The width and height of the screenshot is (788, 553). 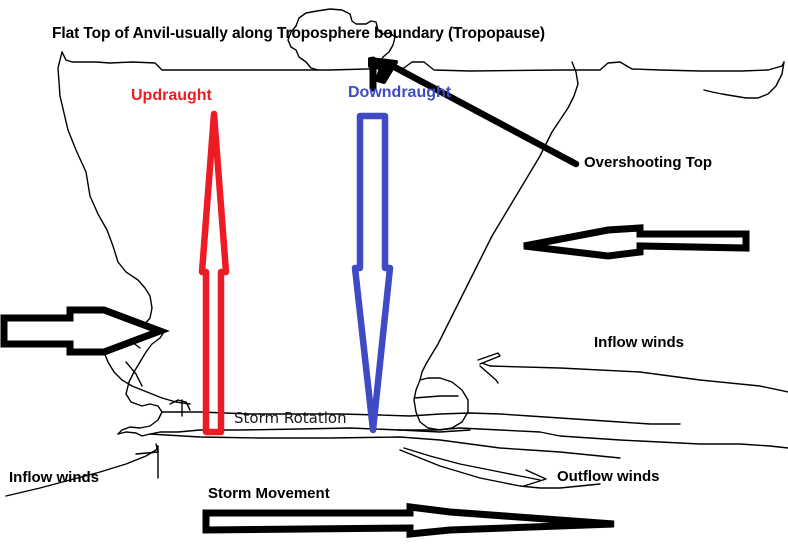 What do you see at coordinates (171, 95) in the screenshot?
I see `updraught-label: Updraught` at bounding box center [171, 95].